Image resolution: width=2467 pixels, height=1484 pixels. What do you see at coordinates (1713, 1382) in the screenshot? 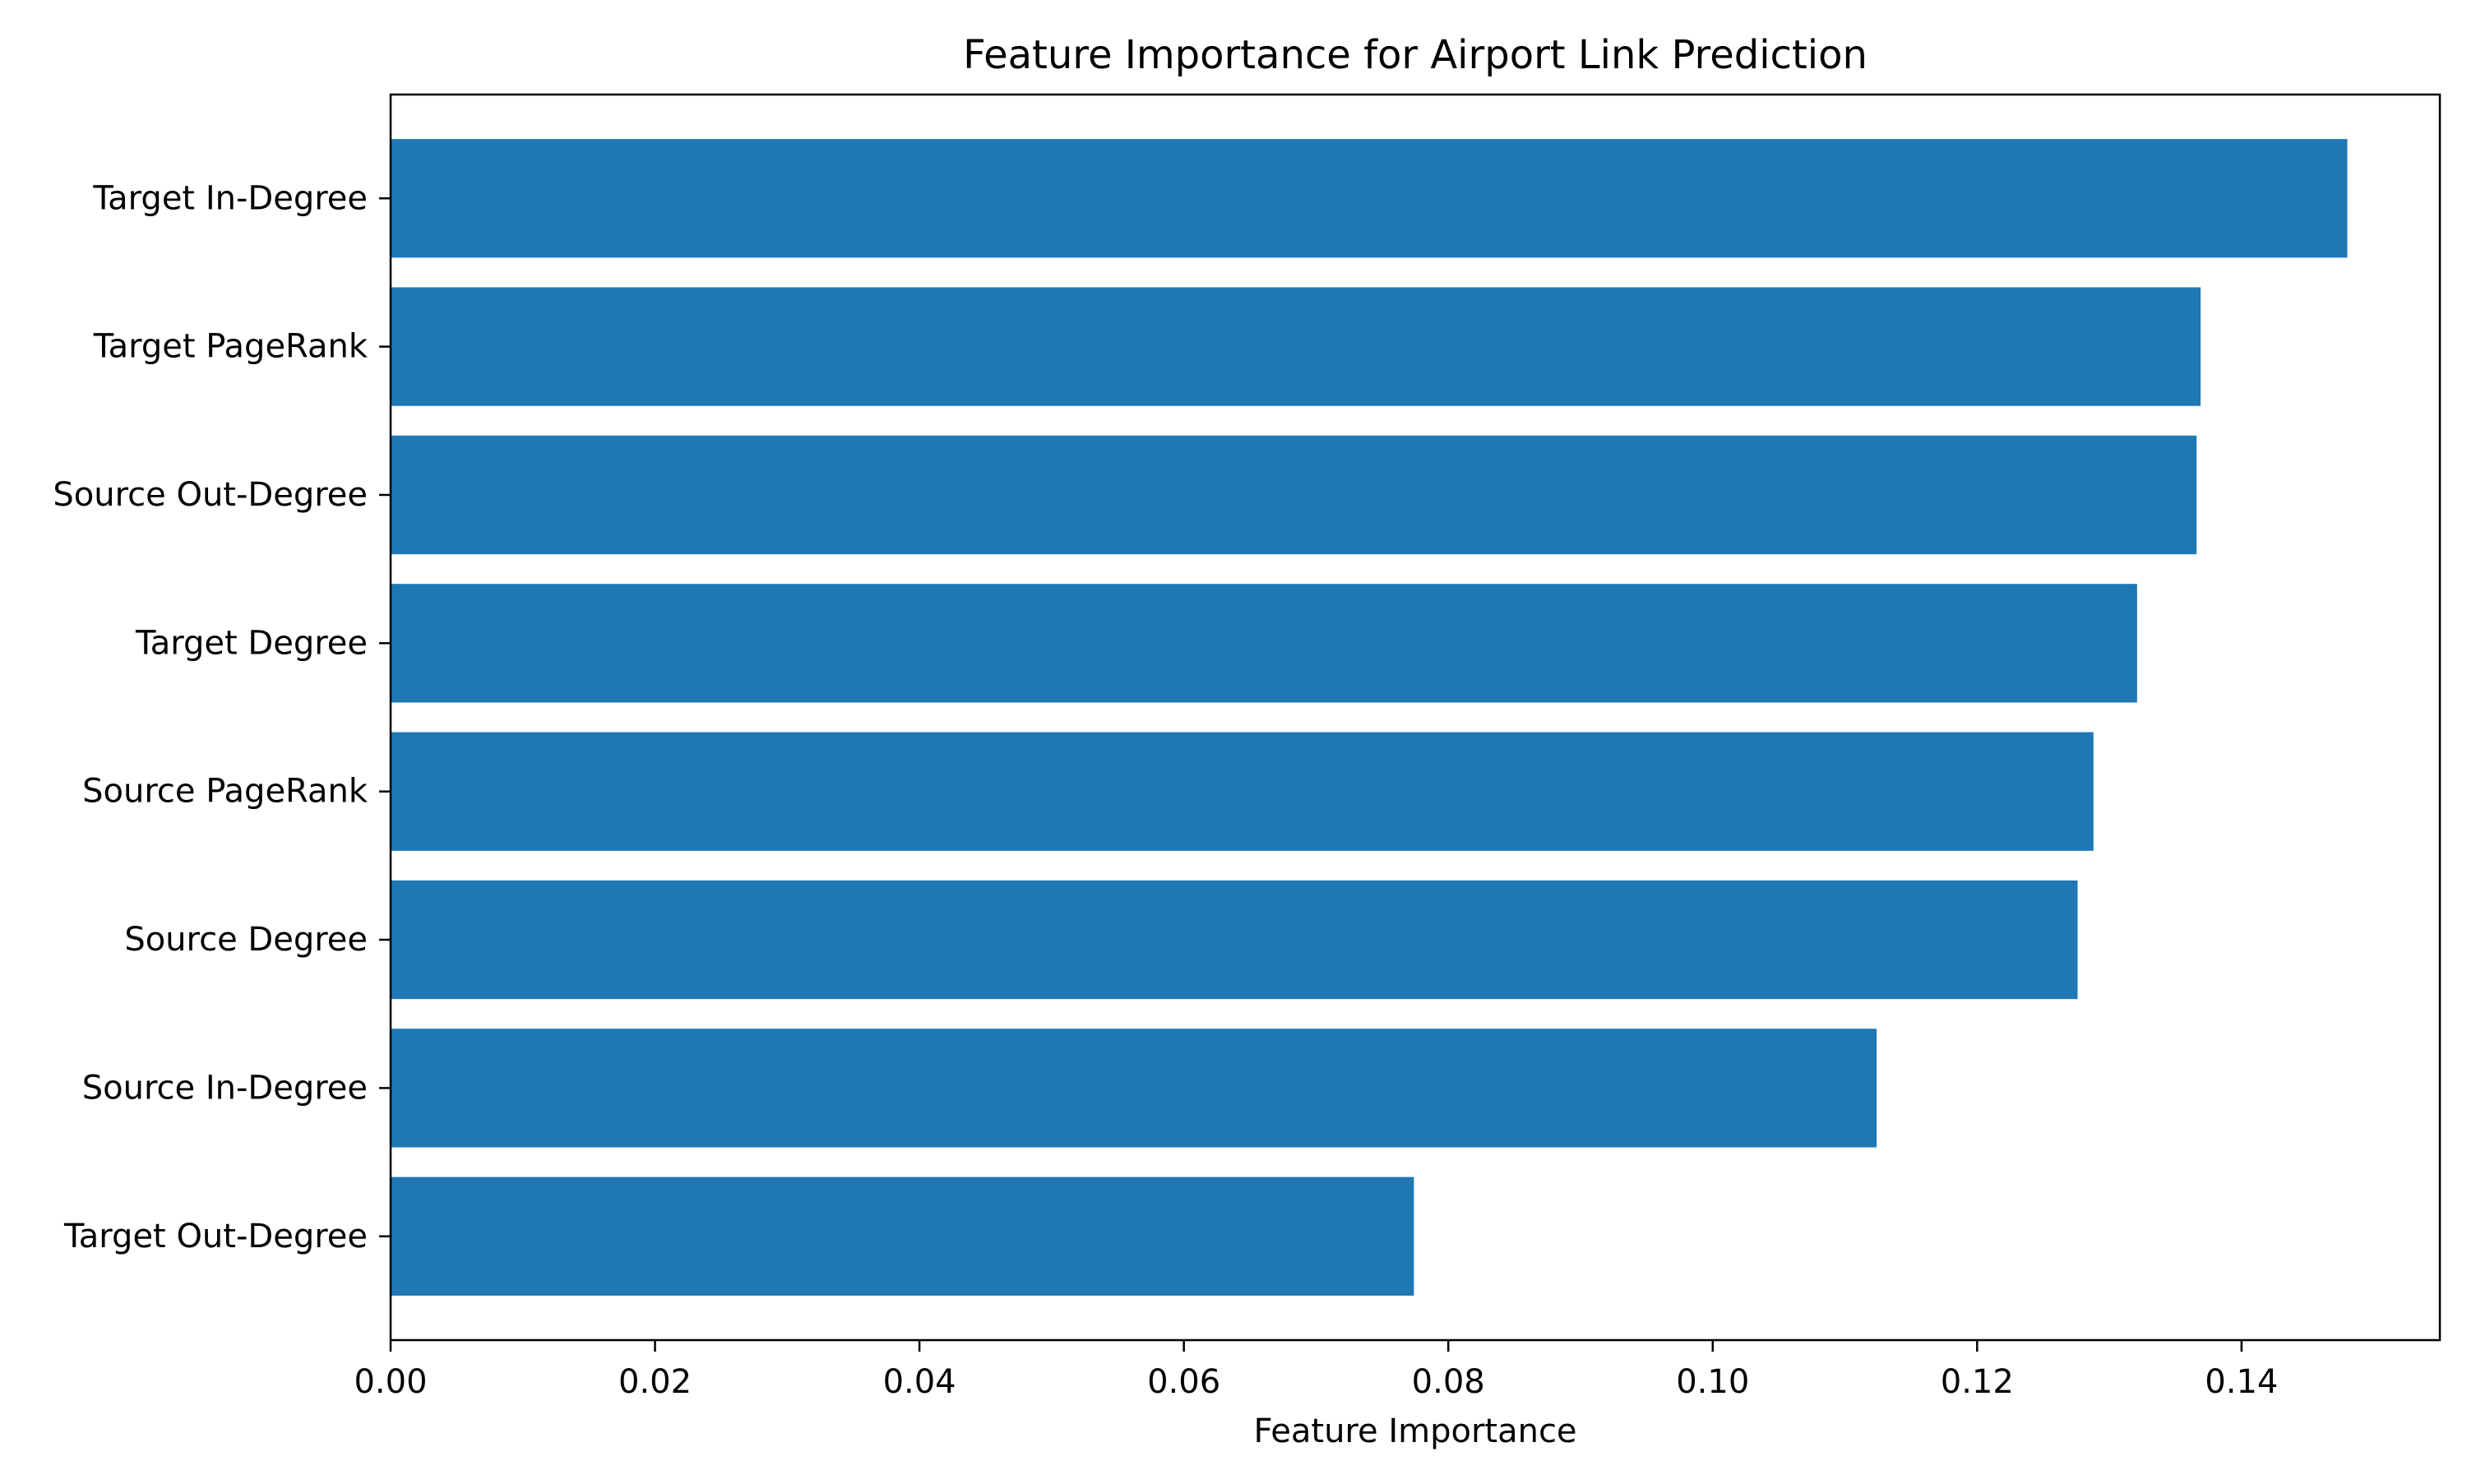
I see `x-tick-label: 0.10` at bounding box center [1713, 1382].